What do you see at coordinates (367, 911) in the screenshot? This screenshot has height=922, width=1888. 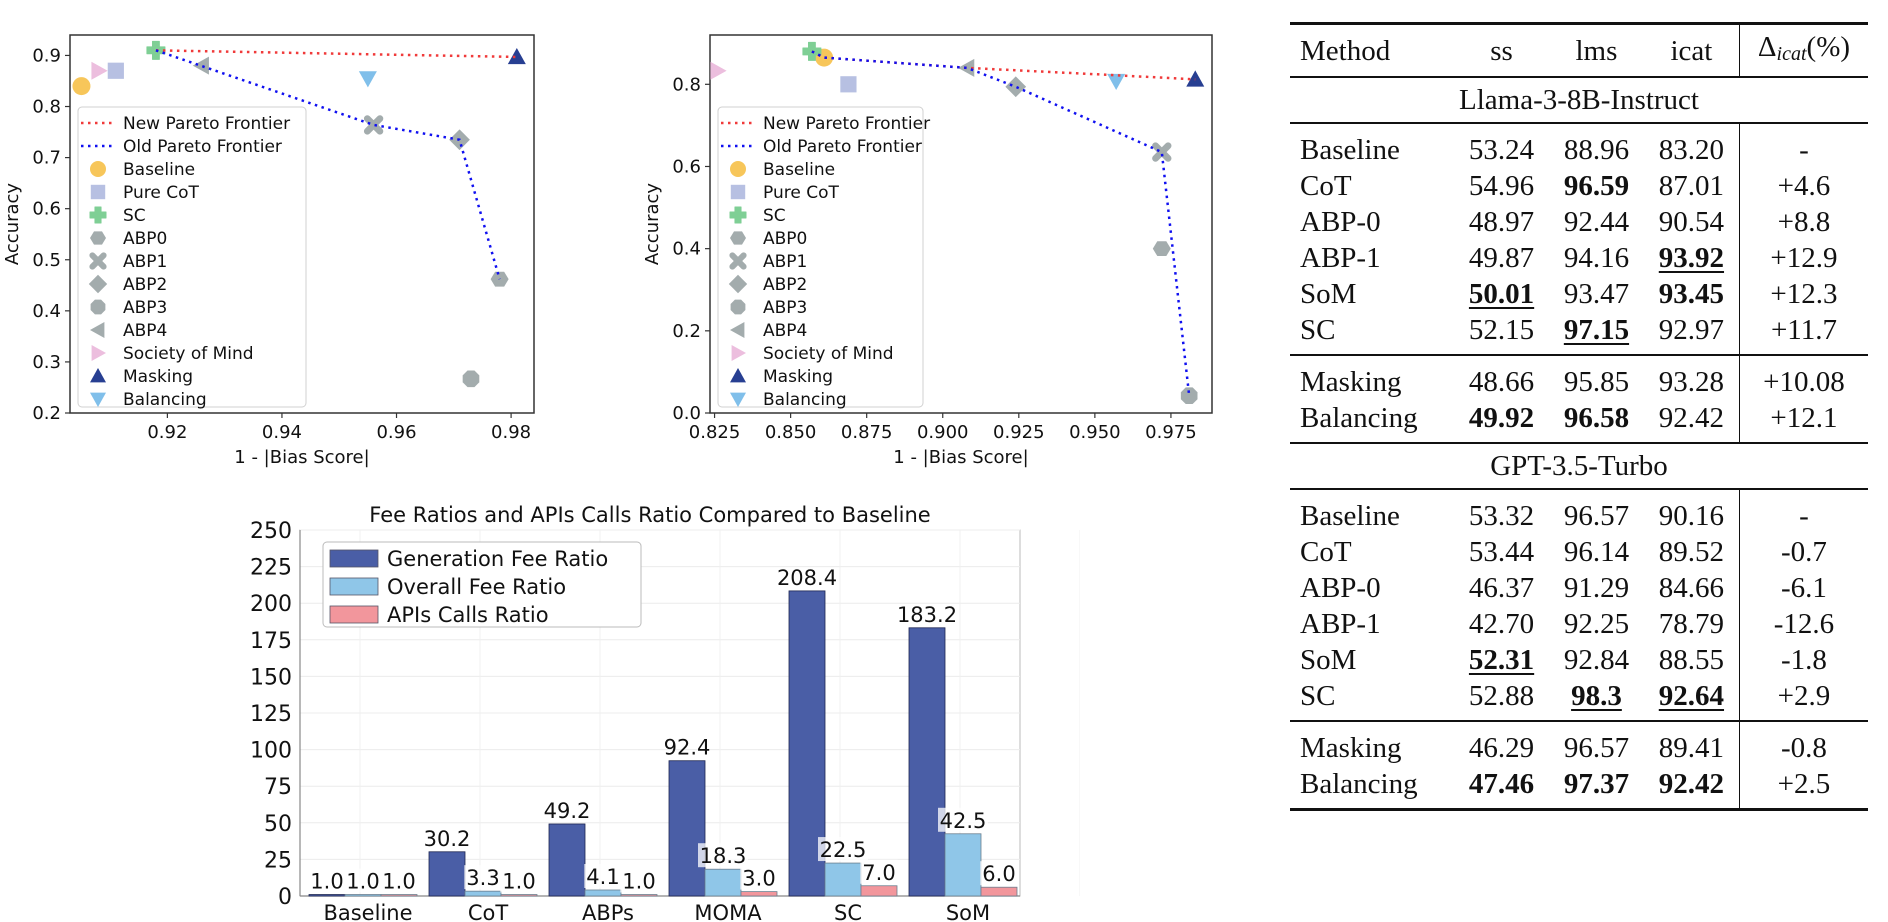 I see `x-tick-label-baseline: Baseline` at bounding box center [367, 911].